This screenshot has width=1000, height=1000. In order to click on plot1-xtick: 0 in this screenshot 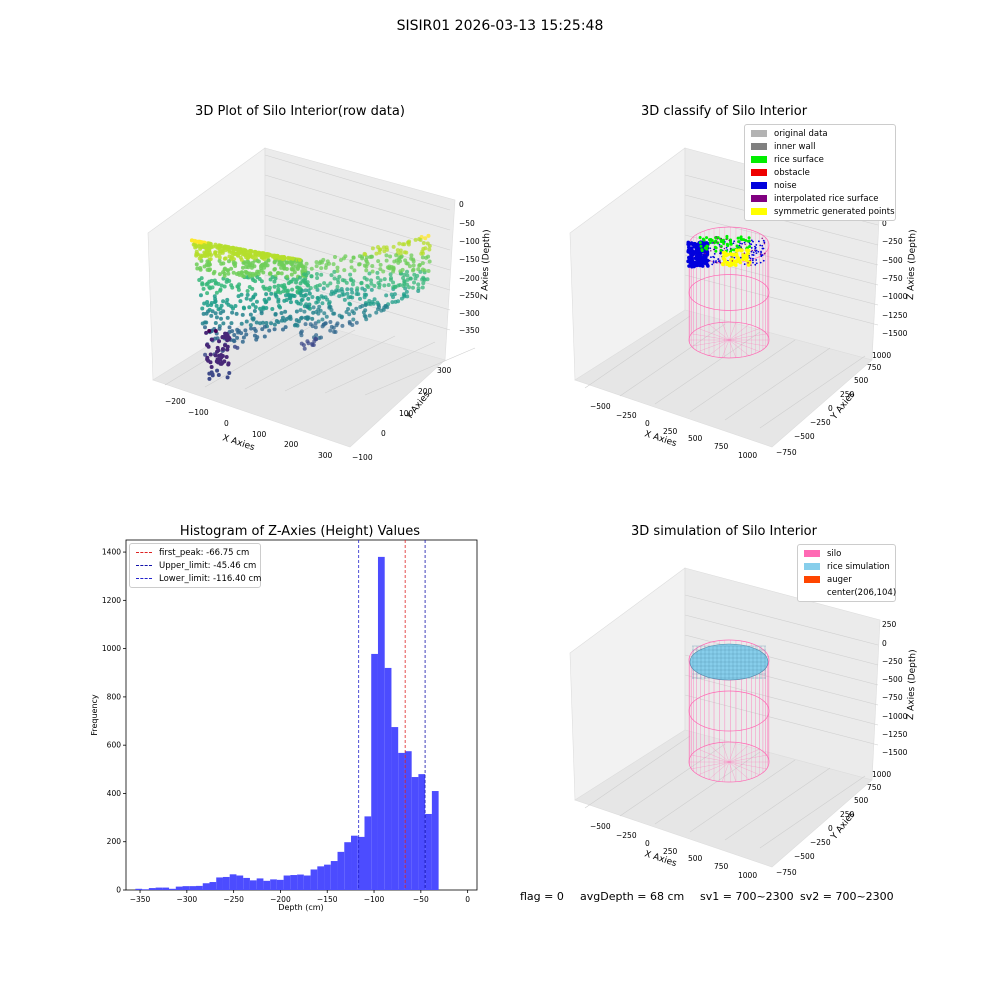, I will do `click(226, 423)`.